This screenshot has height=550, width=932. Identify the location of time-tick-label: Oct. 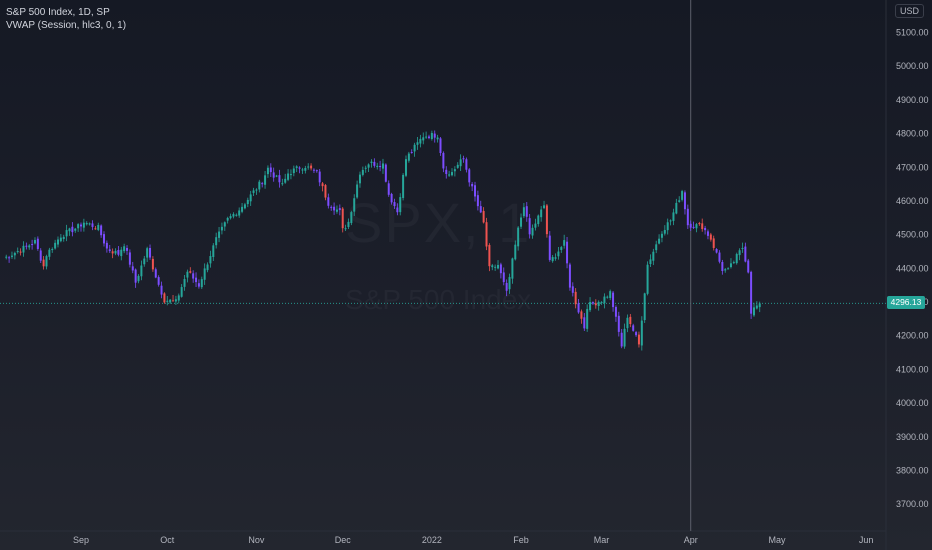
(167, 540).